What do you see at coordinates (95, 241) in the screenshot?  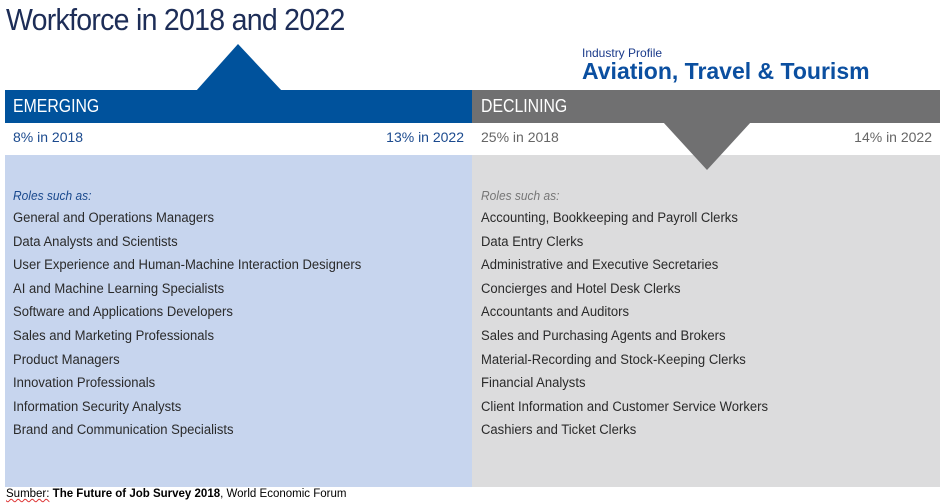 I see `list-item: Data Analysts and Scientists` at bounding box center [95, 241].